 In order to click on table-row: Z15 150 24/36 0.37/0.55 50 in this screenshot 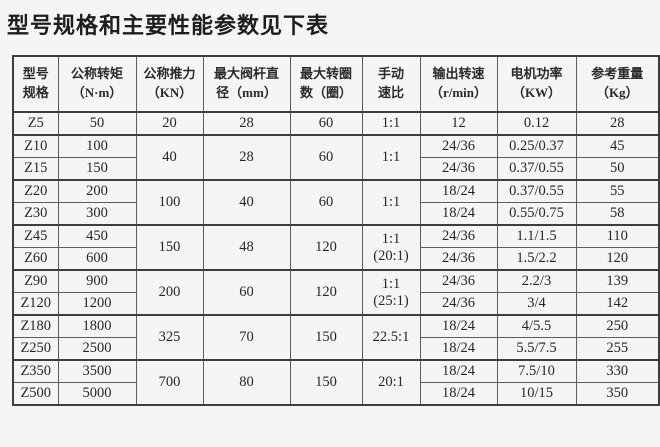, I will do `click(336, 169)`.